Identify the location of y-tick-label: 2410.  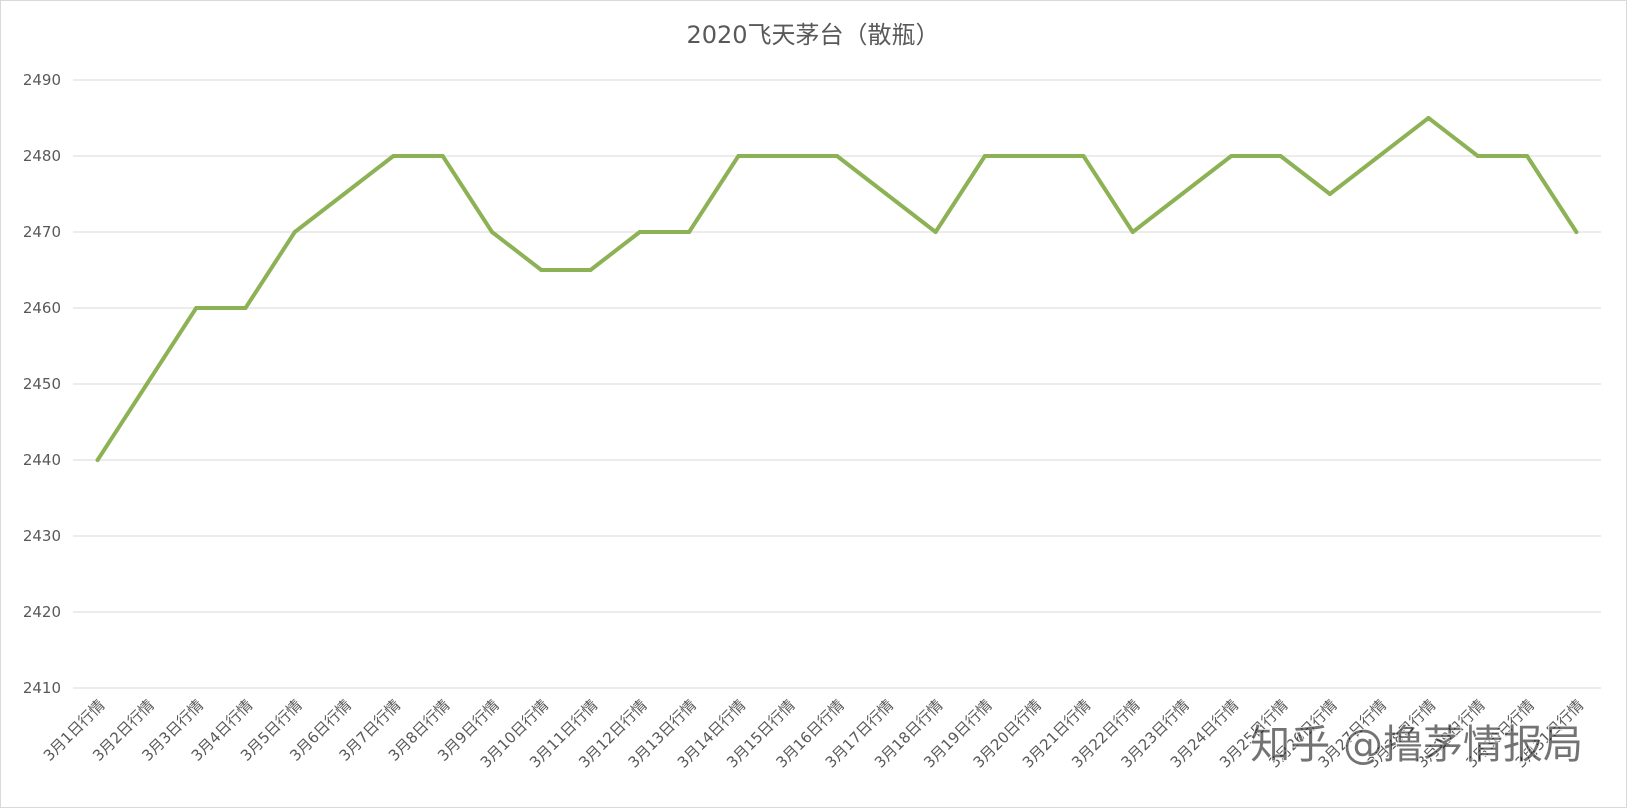
(42, 688).